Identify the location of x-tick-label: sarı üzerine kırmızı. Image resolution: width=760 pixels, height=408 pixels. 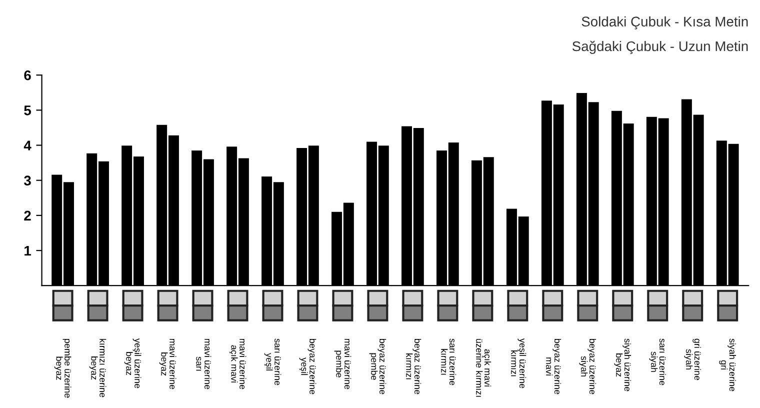
(448, 362).